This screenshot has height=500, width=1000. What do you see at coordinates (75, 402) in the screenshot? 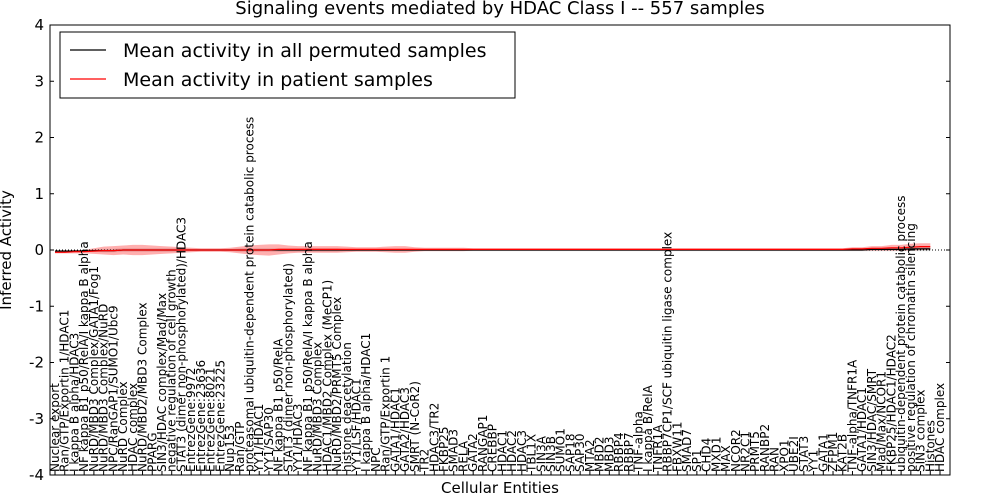
I see `x-tick-label: I kappa B alpha/HDAC3` at bounding box center [75, 402].